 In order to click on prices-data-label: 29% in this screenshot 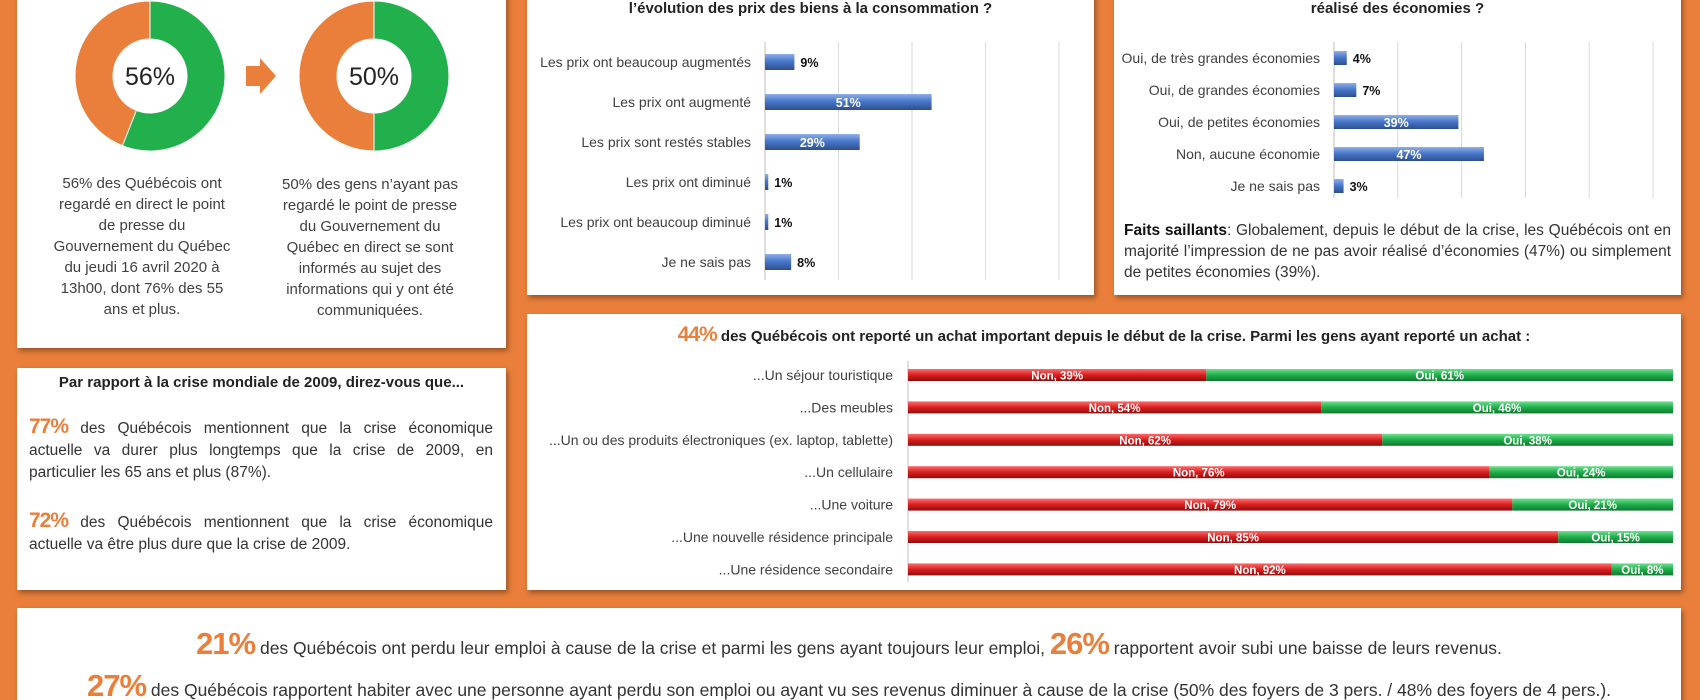, I will do `click(812, 143)`.